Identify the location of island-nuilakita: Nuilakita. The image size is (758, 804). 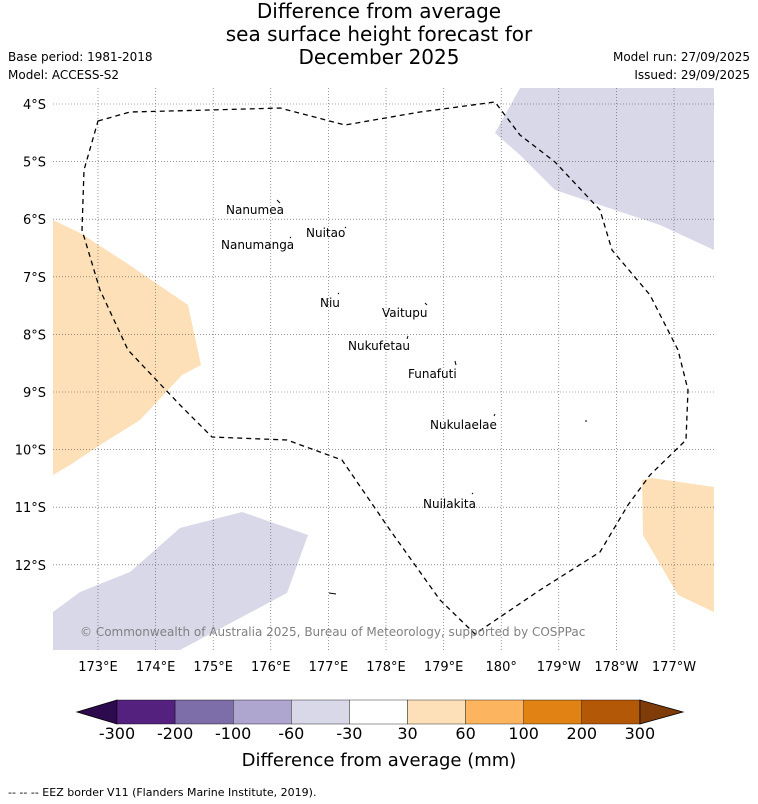
(449, 504).